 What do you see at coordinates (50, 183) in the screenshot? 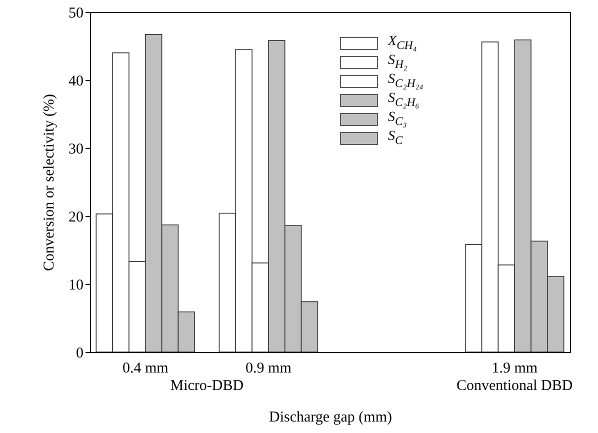
I see `y-axis-title: Conversion or selectivity (%)` at bounding box center [50, 183].